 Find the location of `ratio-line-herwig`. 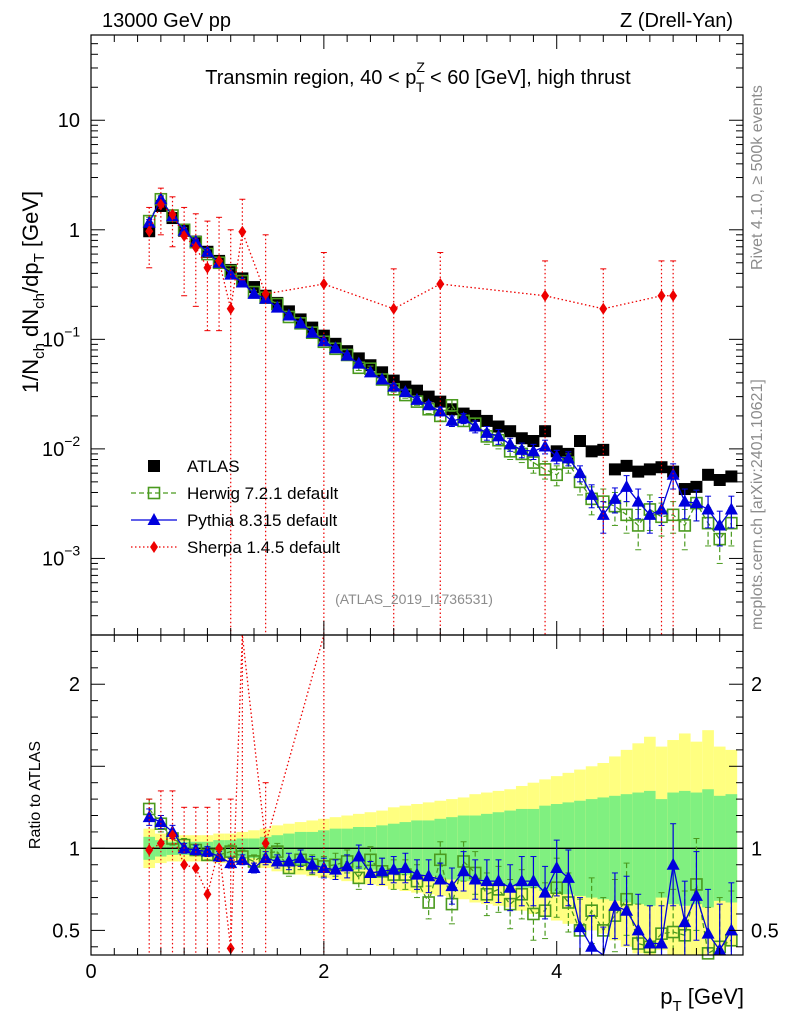

ratio-line-herwig is located at coordinates (440, 881).